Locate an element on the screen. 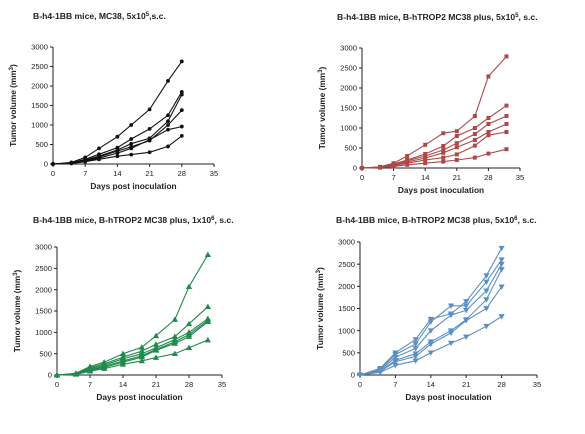  chart-title-main: B-h4-1BB mice, MC38, 5x10 is located at coordinates (89, 16).